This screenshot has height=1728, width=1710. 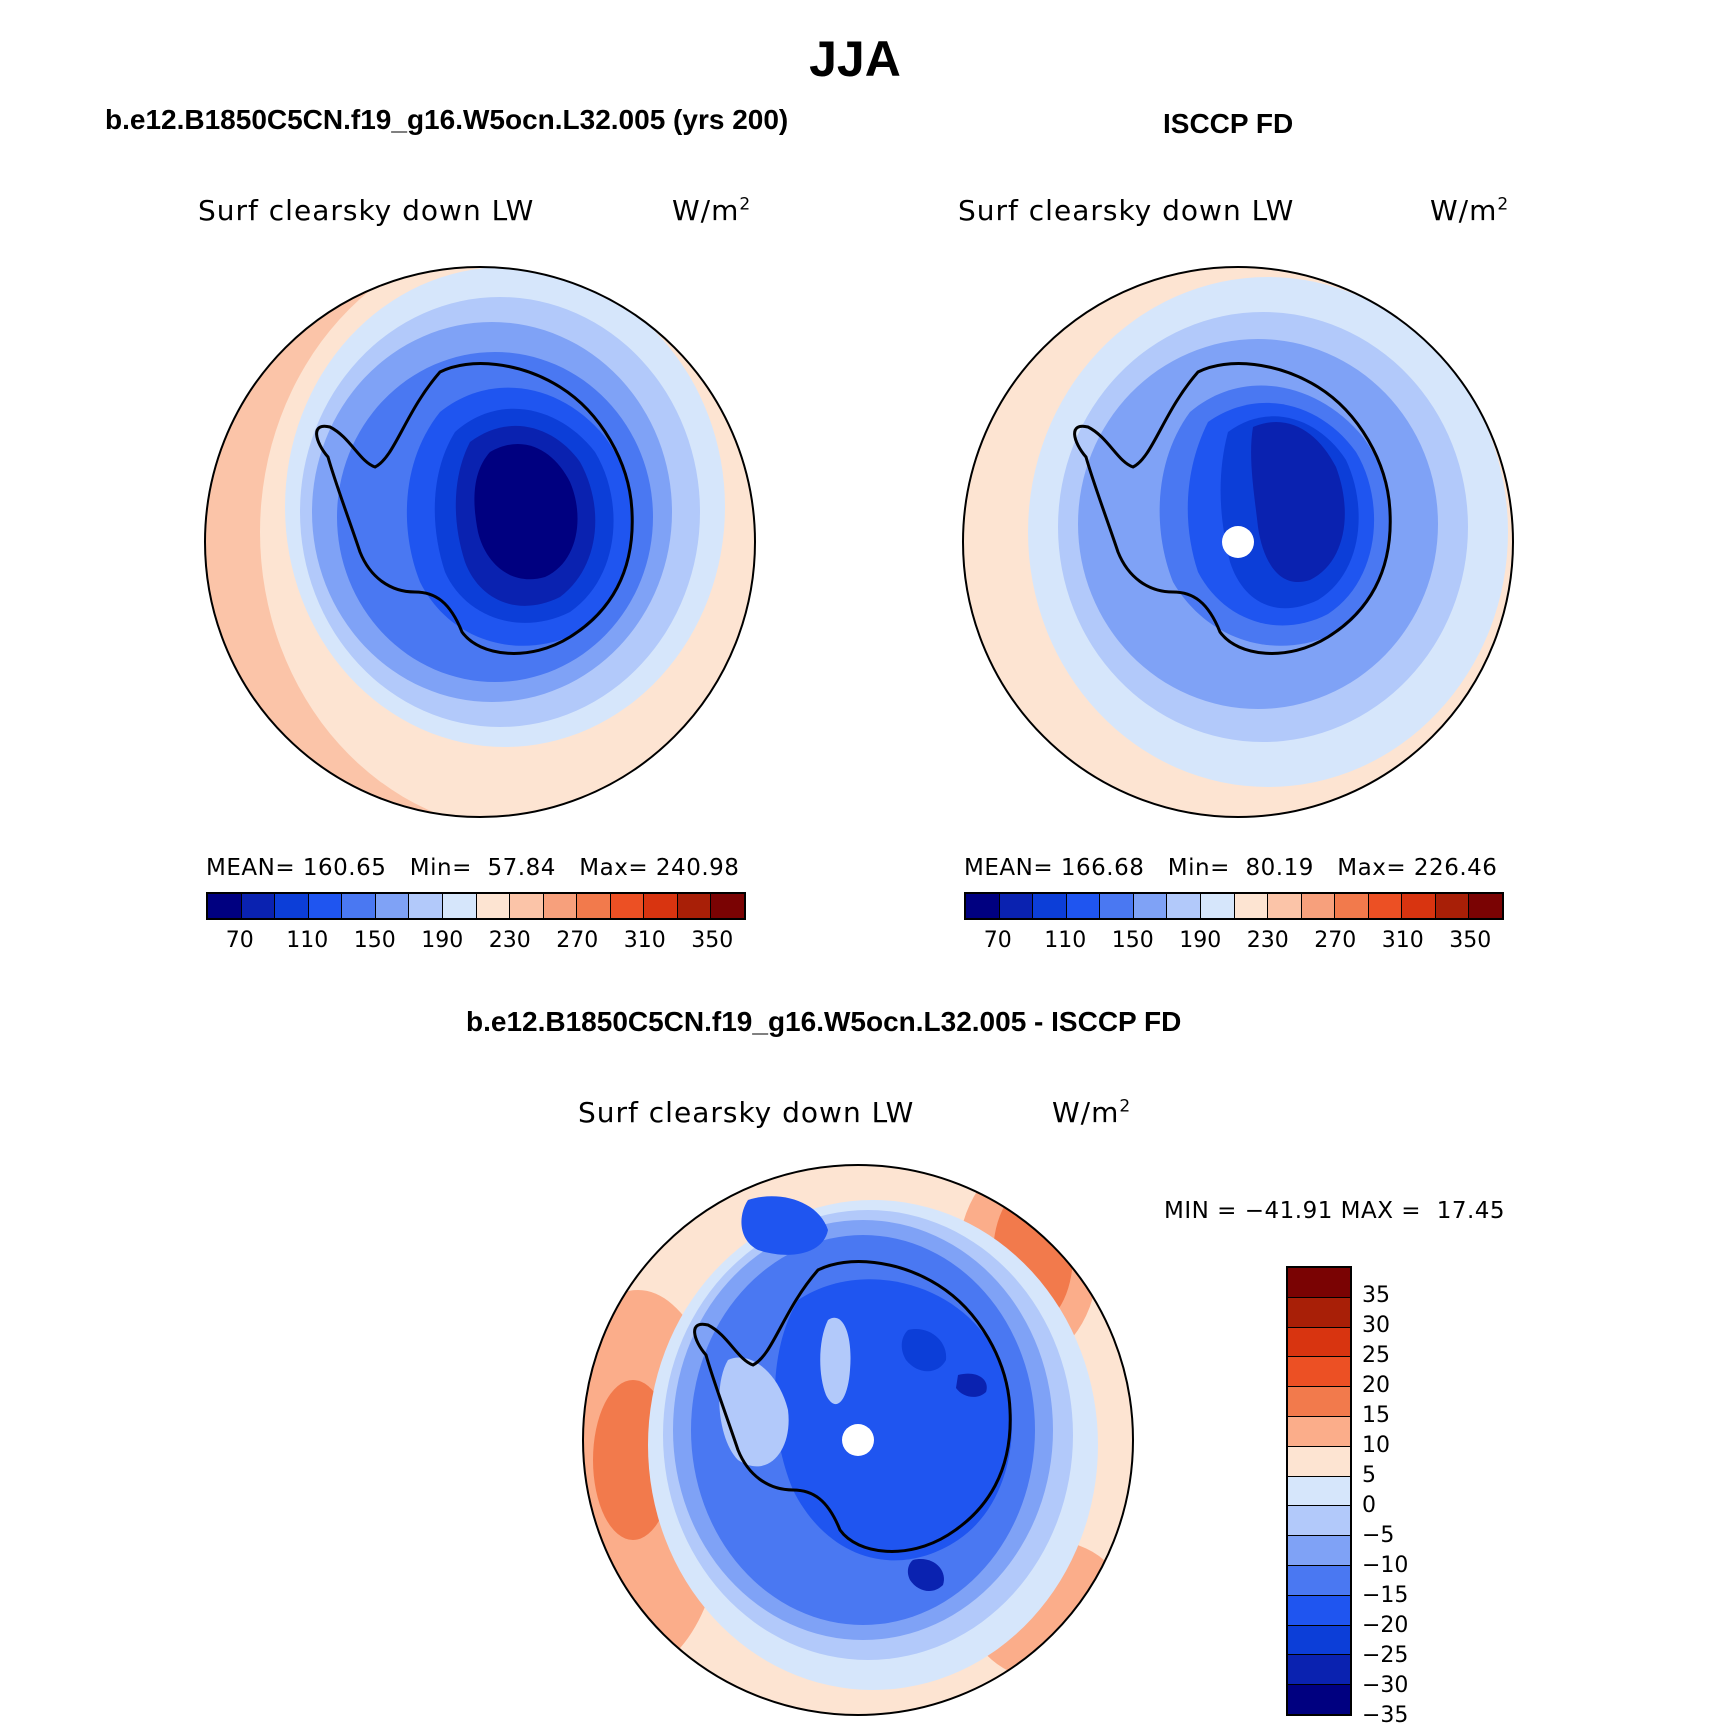 I want to click on diff-polar-map, so click(x=858, y=1440).